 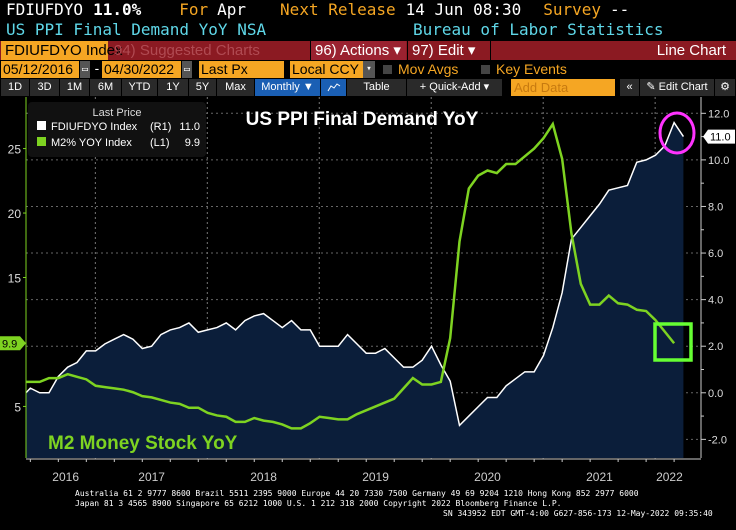 I want to click on quick-add-button: + Quick-Add ▾, so click(x=454, y=87).